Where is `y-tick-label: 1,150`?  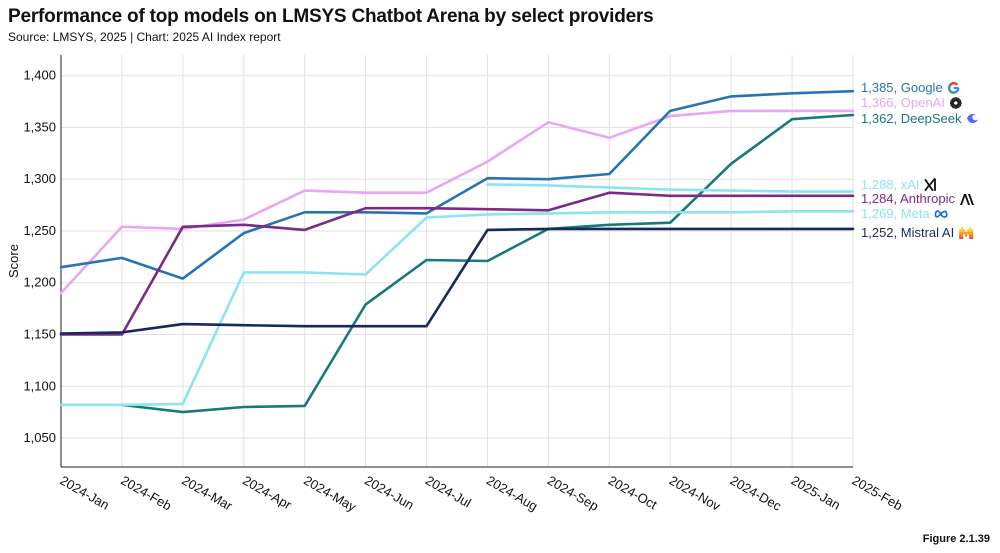
y-tick-label: 1,150 is located at coordinates (39, 333).